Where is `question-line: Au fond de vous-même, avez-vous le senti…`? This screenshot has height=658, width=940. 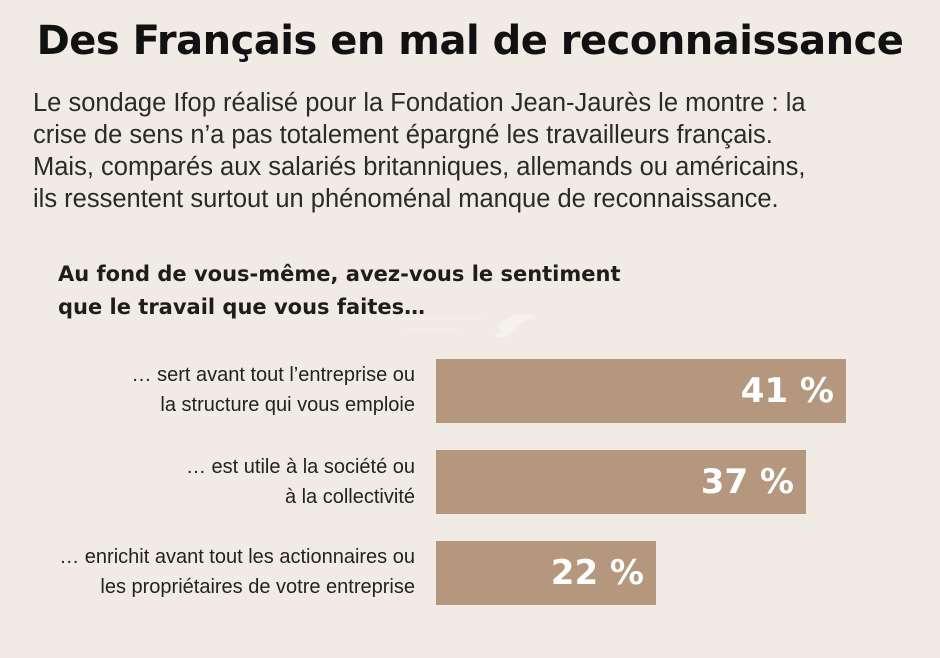 question-line: Au fond de vous-même, avez-vous le senti… is located at coordinates (339, 274).